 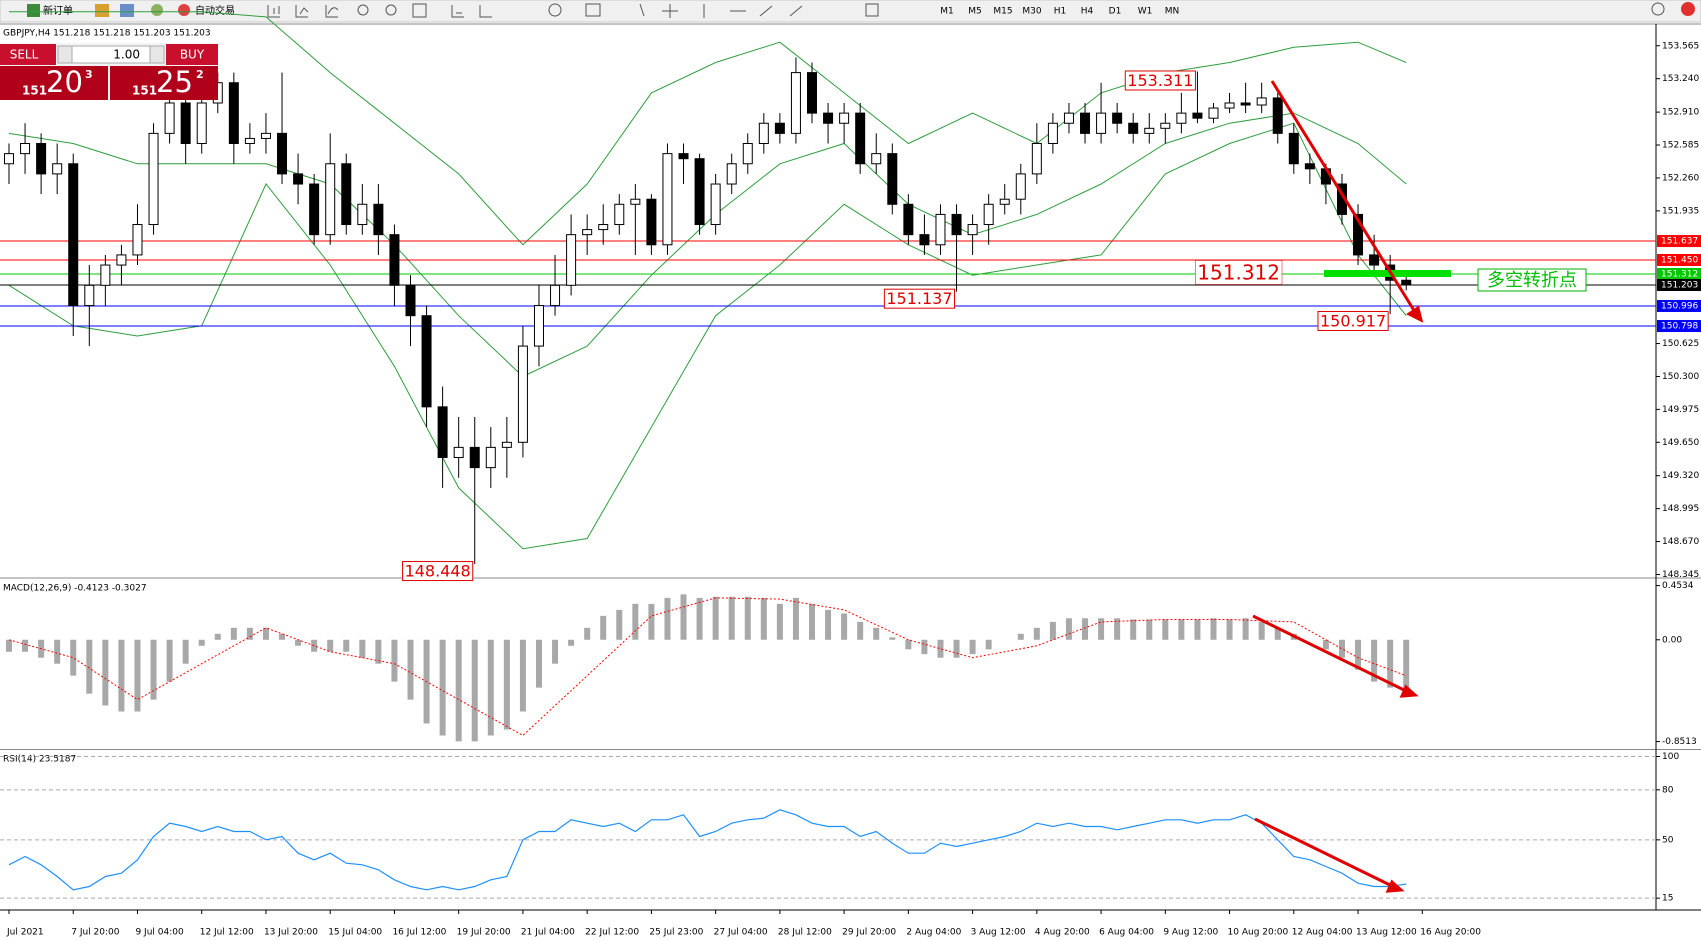 I want to click on lot-decrease, so click(x=65, y=54).